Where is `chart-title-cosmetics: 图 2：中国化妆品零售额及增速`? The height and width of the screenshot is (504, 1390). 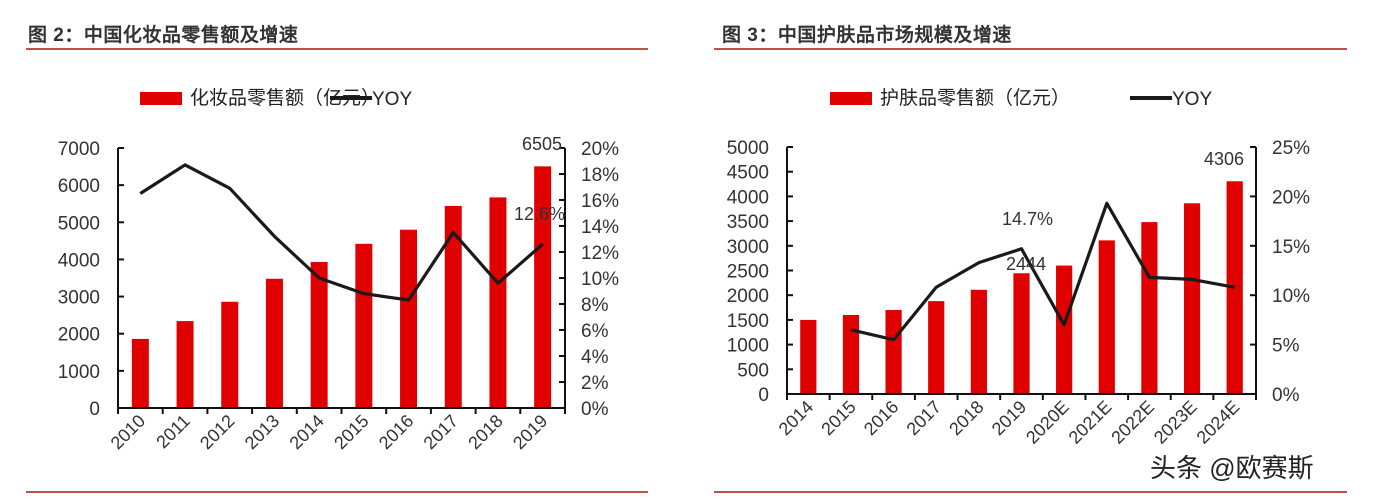
chart-title-cosmetics: 图 2：中国化妆品零售额及增速 is located at coordinates (163, 35).